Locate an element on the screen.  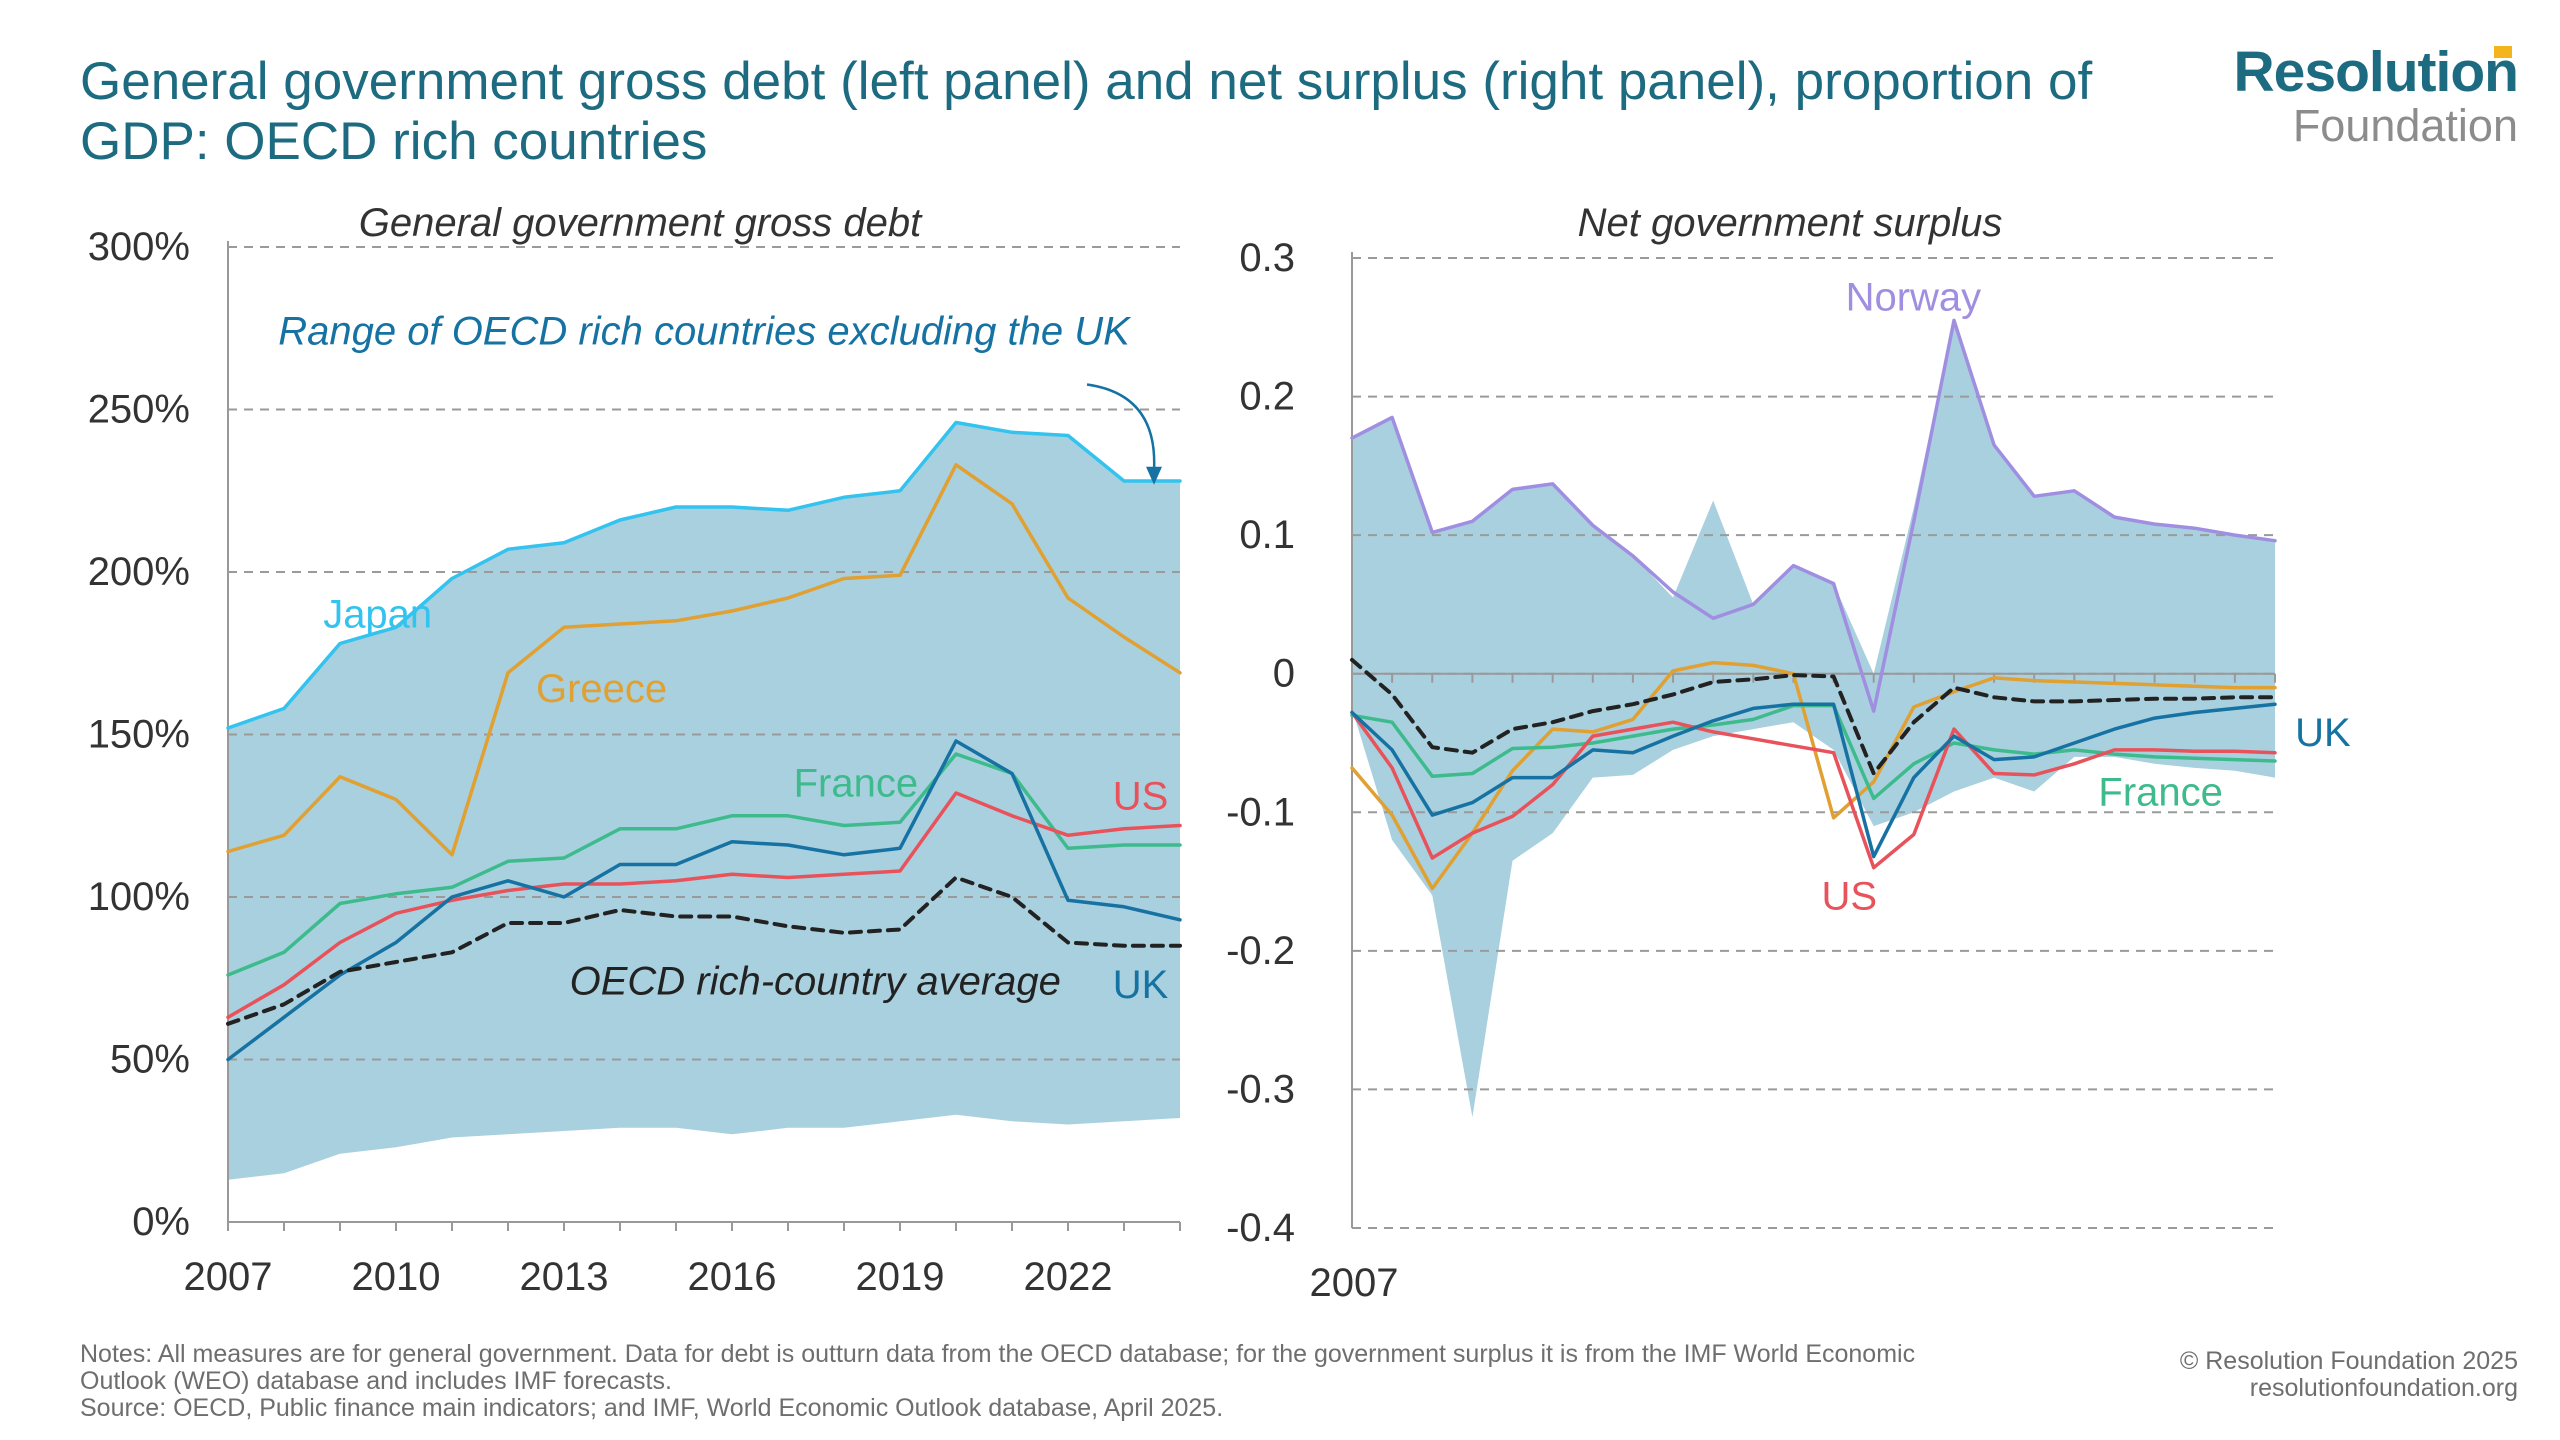
y-tick-label: 100% is located at coordinates (139, 897).